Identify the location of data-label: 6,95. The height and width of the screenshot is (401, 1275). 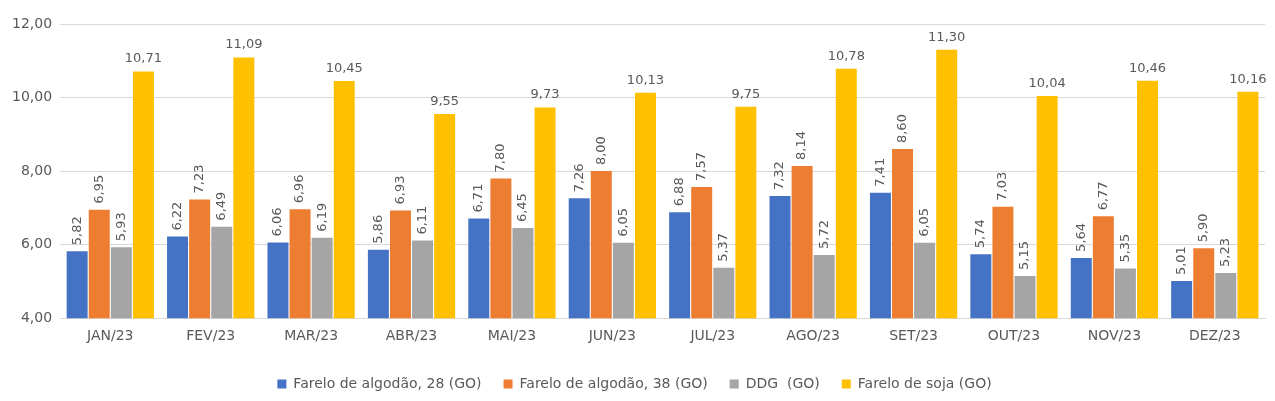
(98, 189).